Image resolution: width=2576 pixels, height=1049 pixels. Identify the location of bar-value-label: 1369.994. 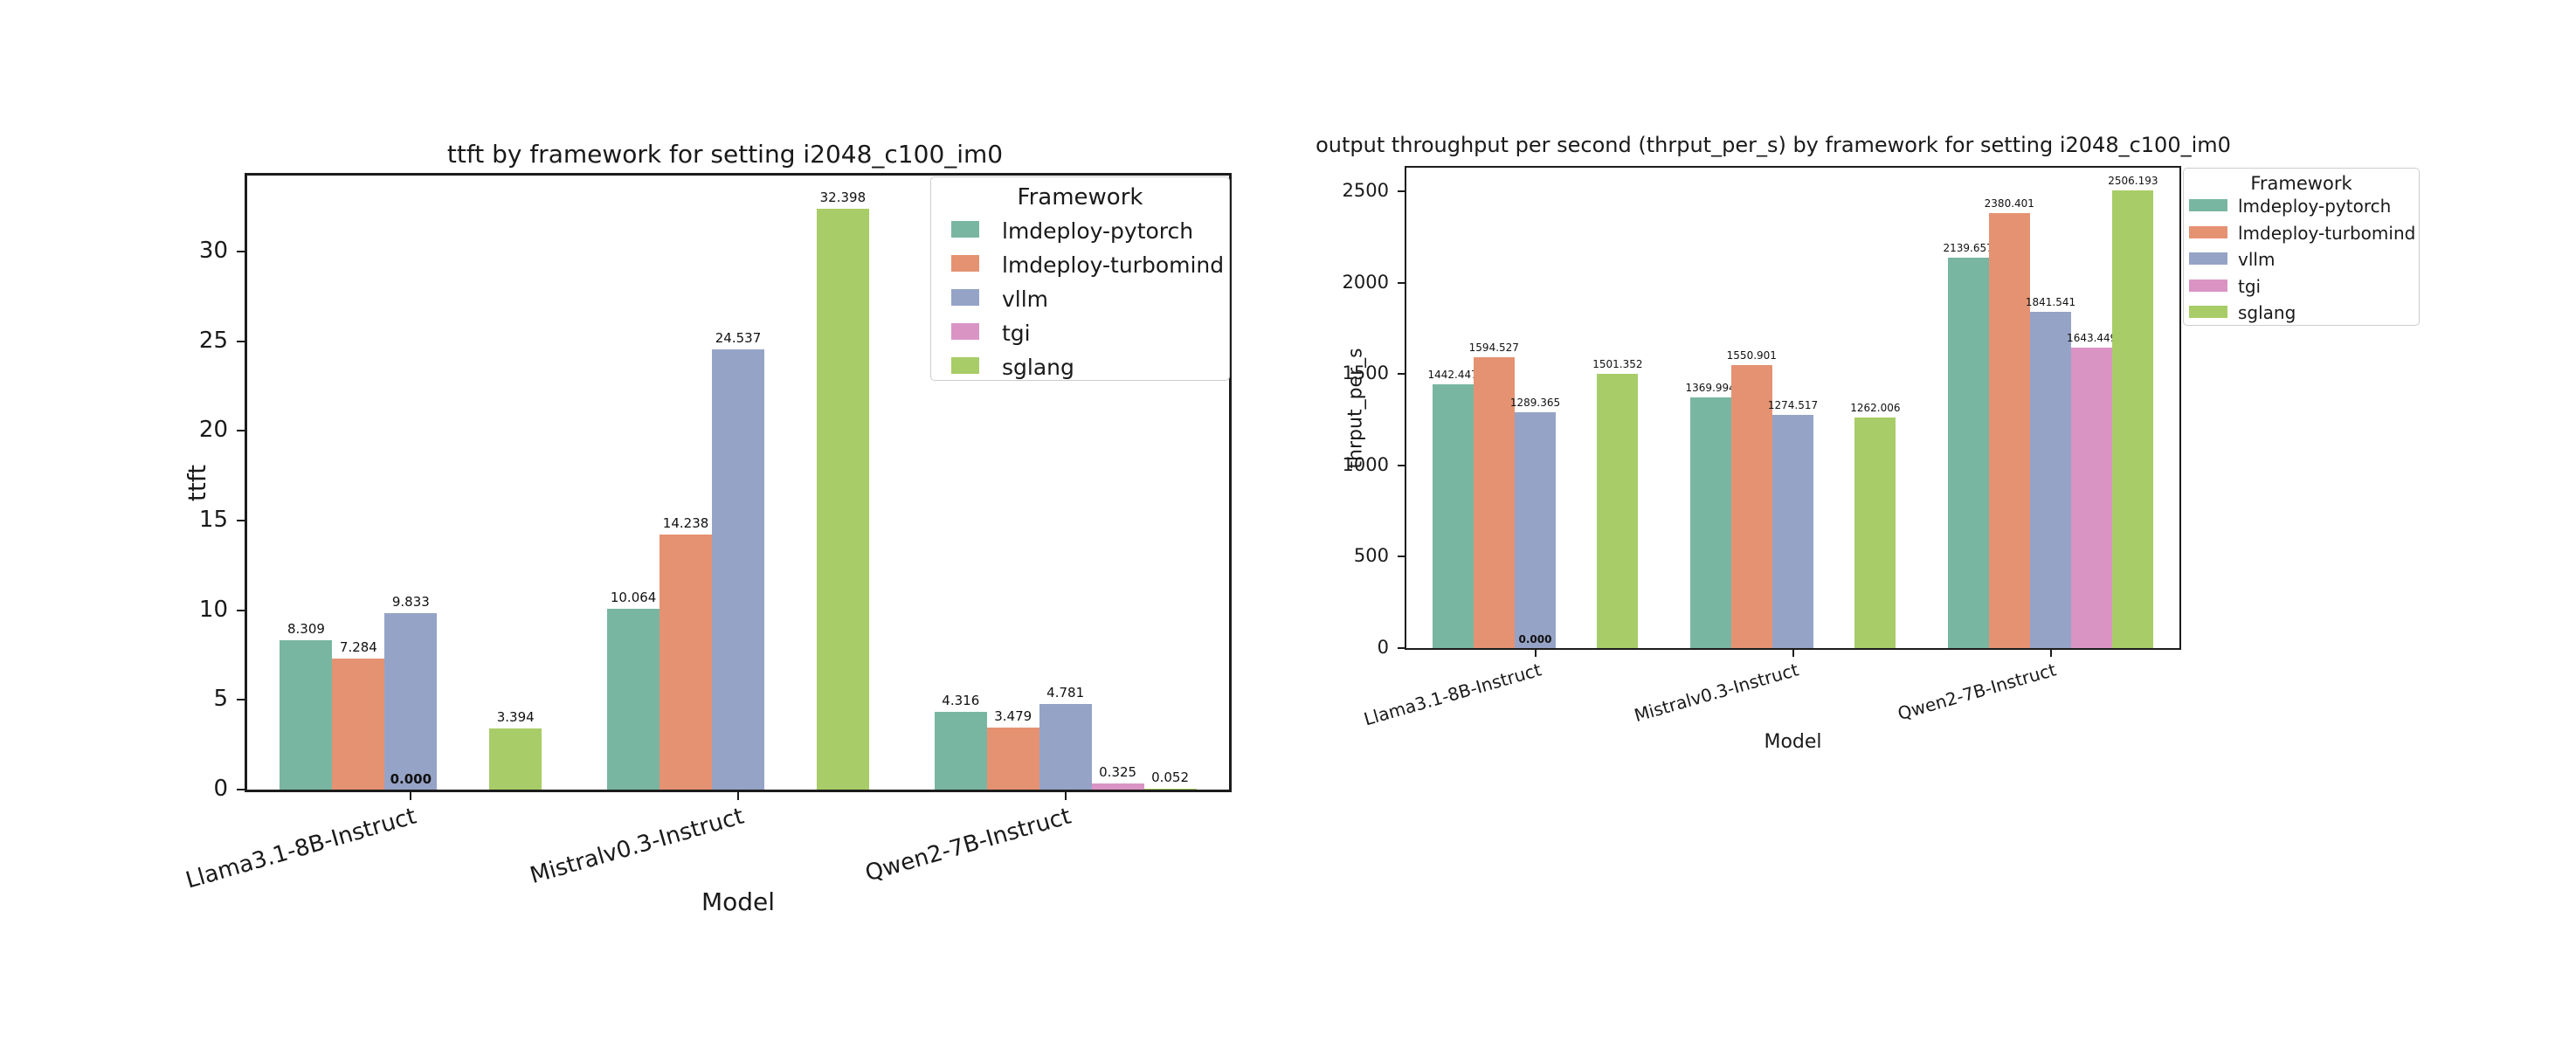
(1710, 388).